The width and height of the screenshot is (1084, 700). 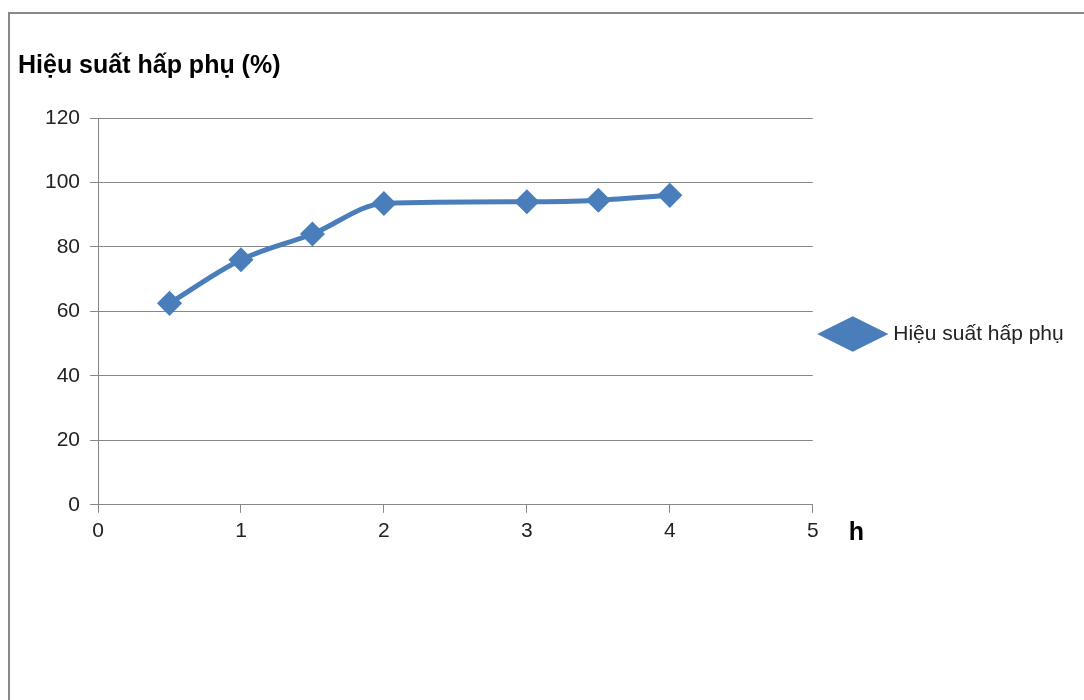 I want to click on legend-label: Hiệu suất hấp phụ, so click(x=978, y=332).